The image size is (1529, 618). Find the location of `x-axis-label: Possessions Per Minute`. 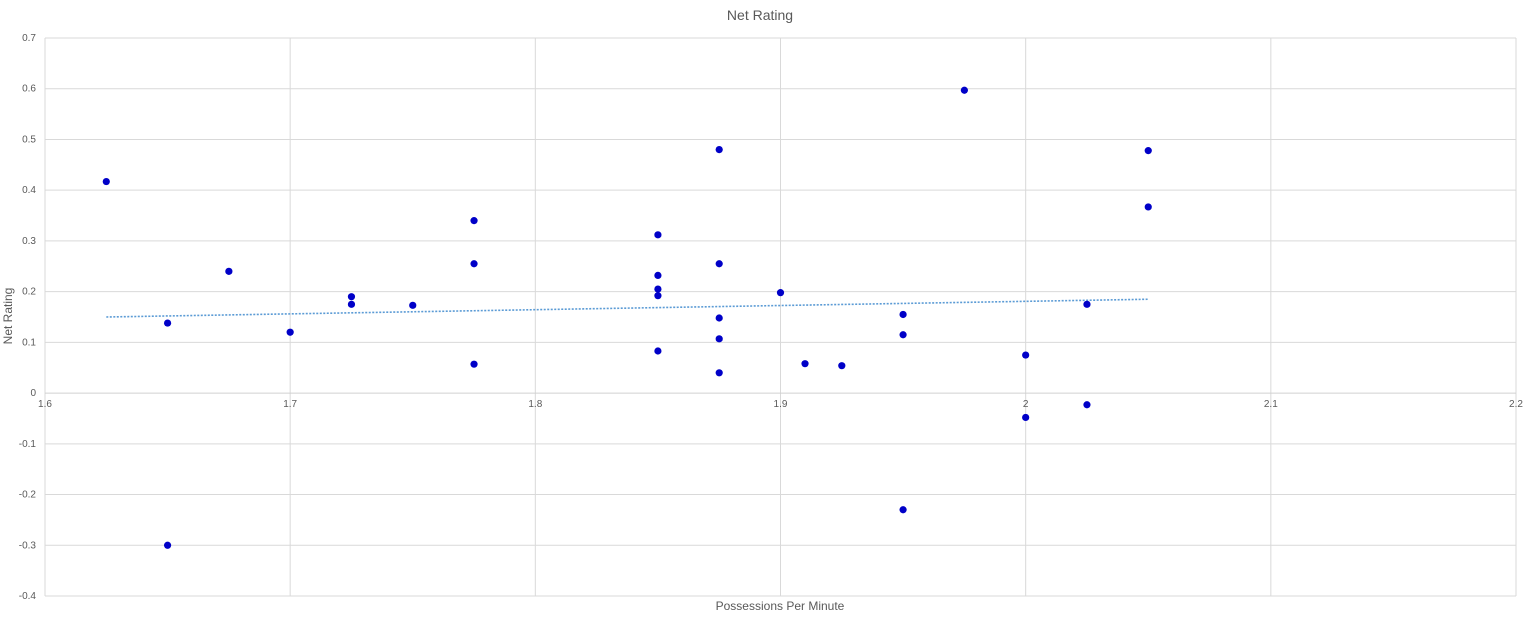

x-axis-label: Possessions Per Minute is located at coordinates (780, 606).